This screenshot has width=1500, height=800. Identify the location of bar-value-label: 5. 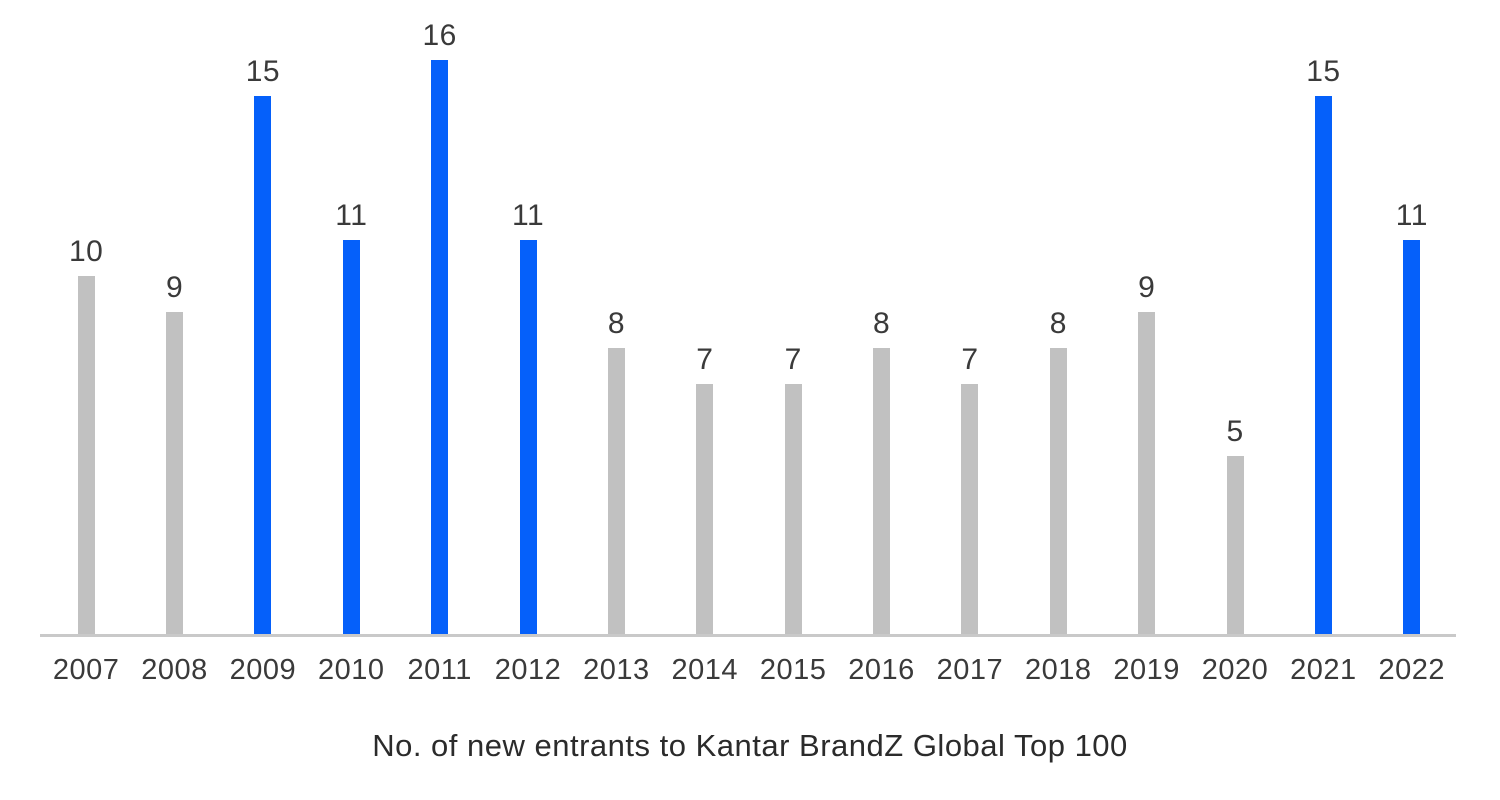
(1235, 431).